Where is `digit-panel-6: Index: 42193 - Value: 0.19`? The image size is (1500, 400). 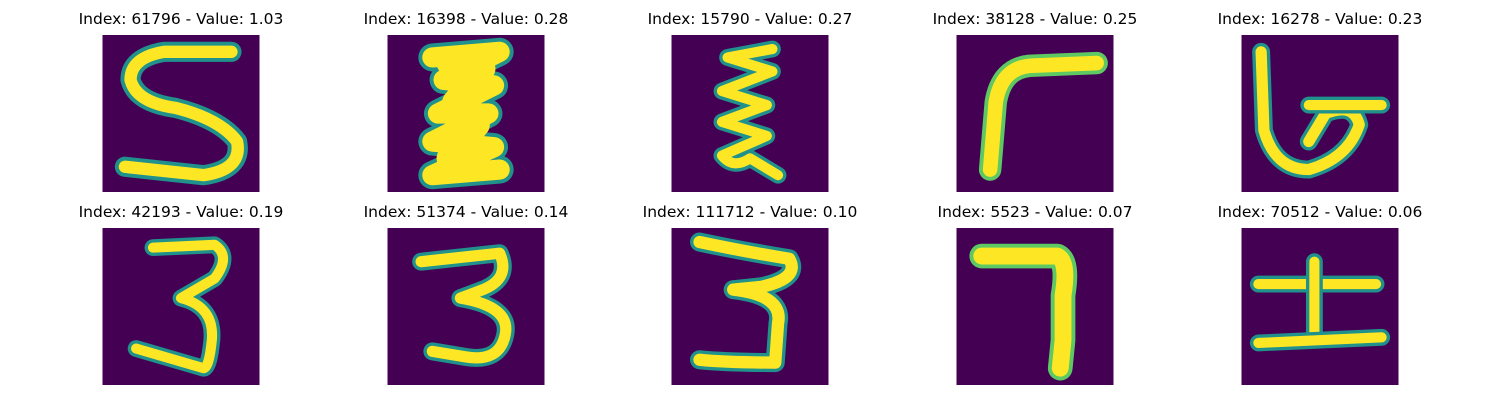 digit-panel-6: Index: 42193 - Value: 0.19 is located at coordinates (181, 293).